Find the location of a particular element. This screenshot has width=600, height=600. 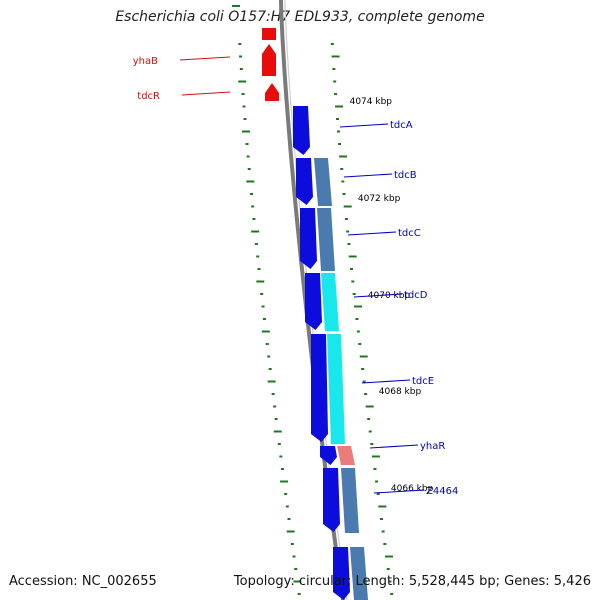

gene-label-tdcC: tdcC is located at coordinates (409, 233).